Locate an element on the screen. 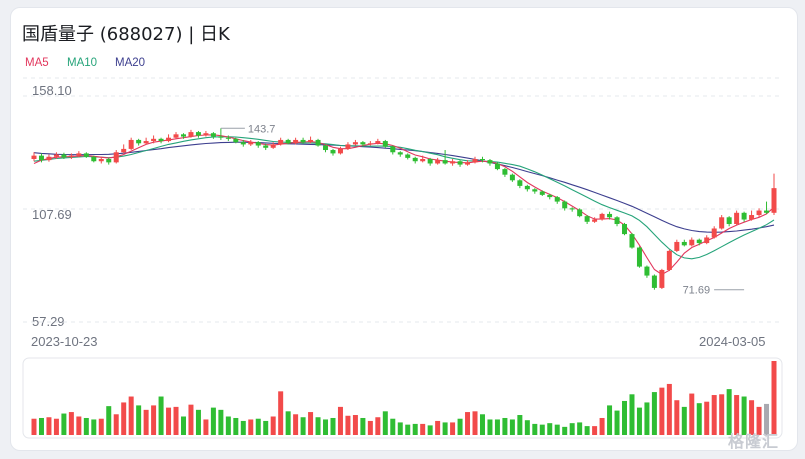 Image resolution: width=805 pixels, height=459 pixels. chart-title: 国盾量子 (688027) | 日K is located at coordinates (126, 34).